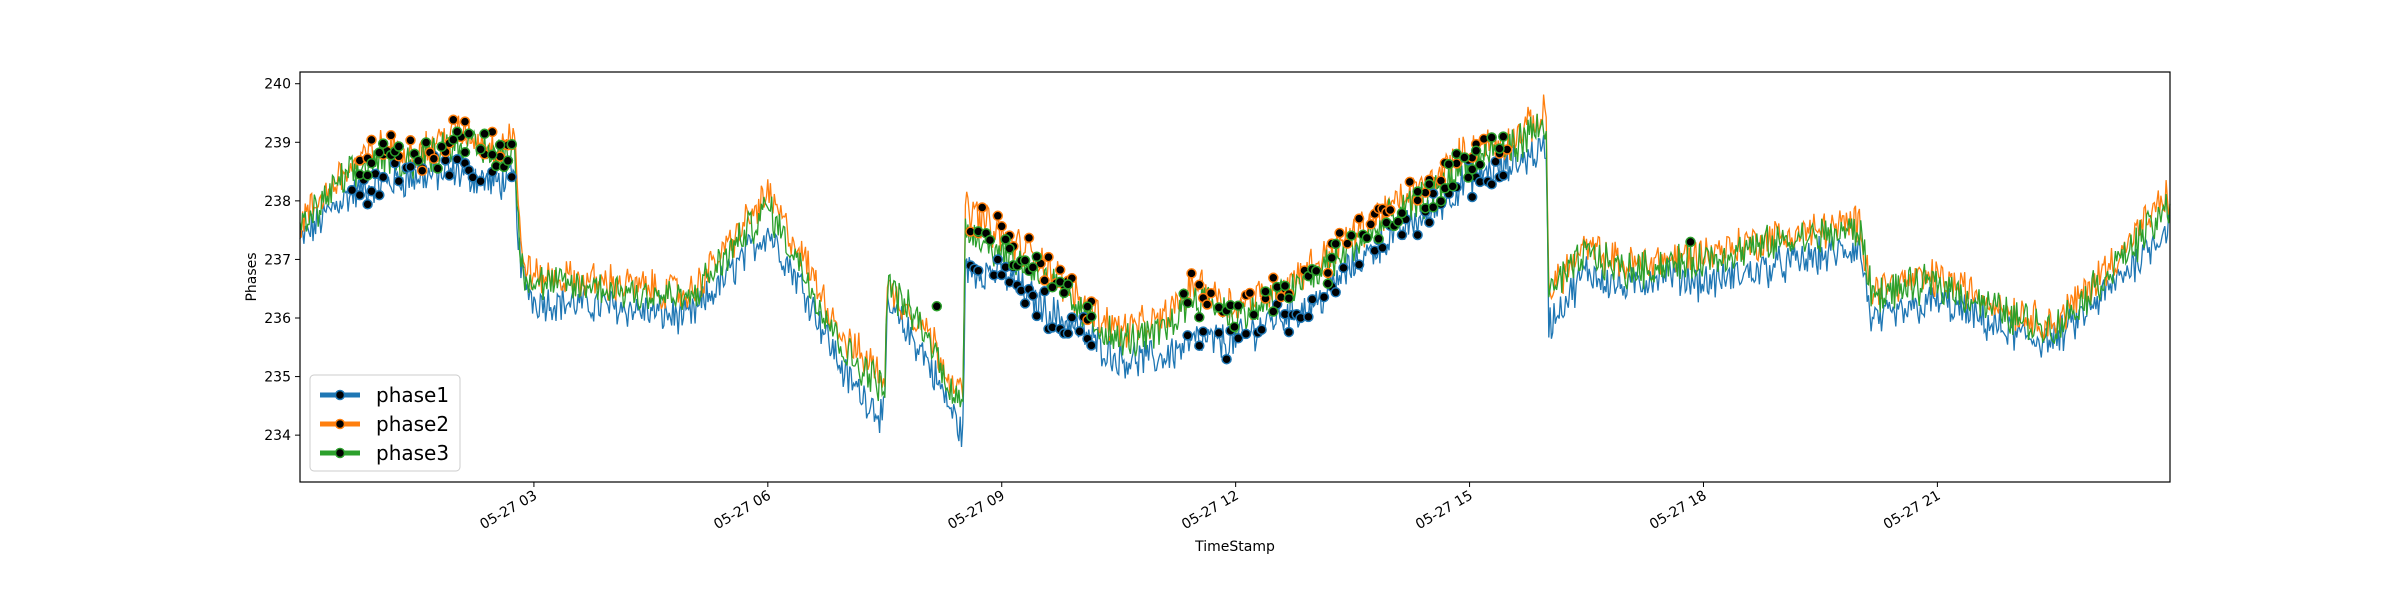 This screenshot has height=600, width=2400. What do you see at coordinates (340, 424) in the screenshot?
I see `legend-marker-phase2` at bounding box center [340, 424].